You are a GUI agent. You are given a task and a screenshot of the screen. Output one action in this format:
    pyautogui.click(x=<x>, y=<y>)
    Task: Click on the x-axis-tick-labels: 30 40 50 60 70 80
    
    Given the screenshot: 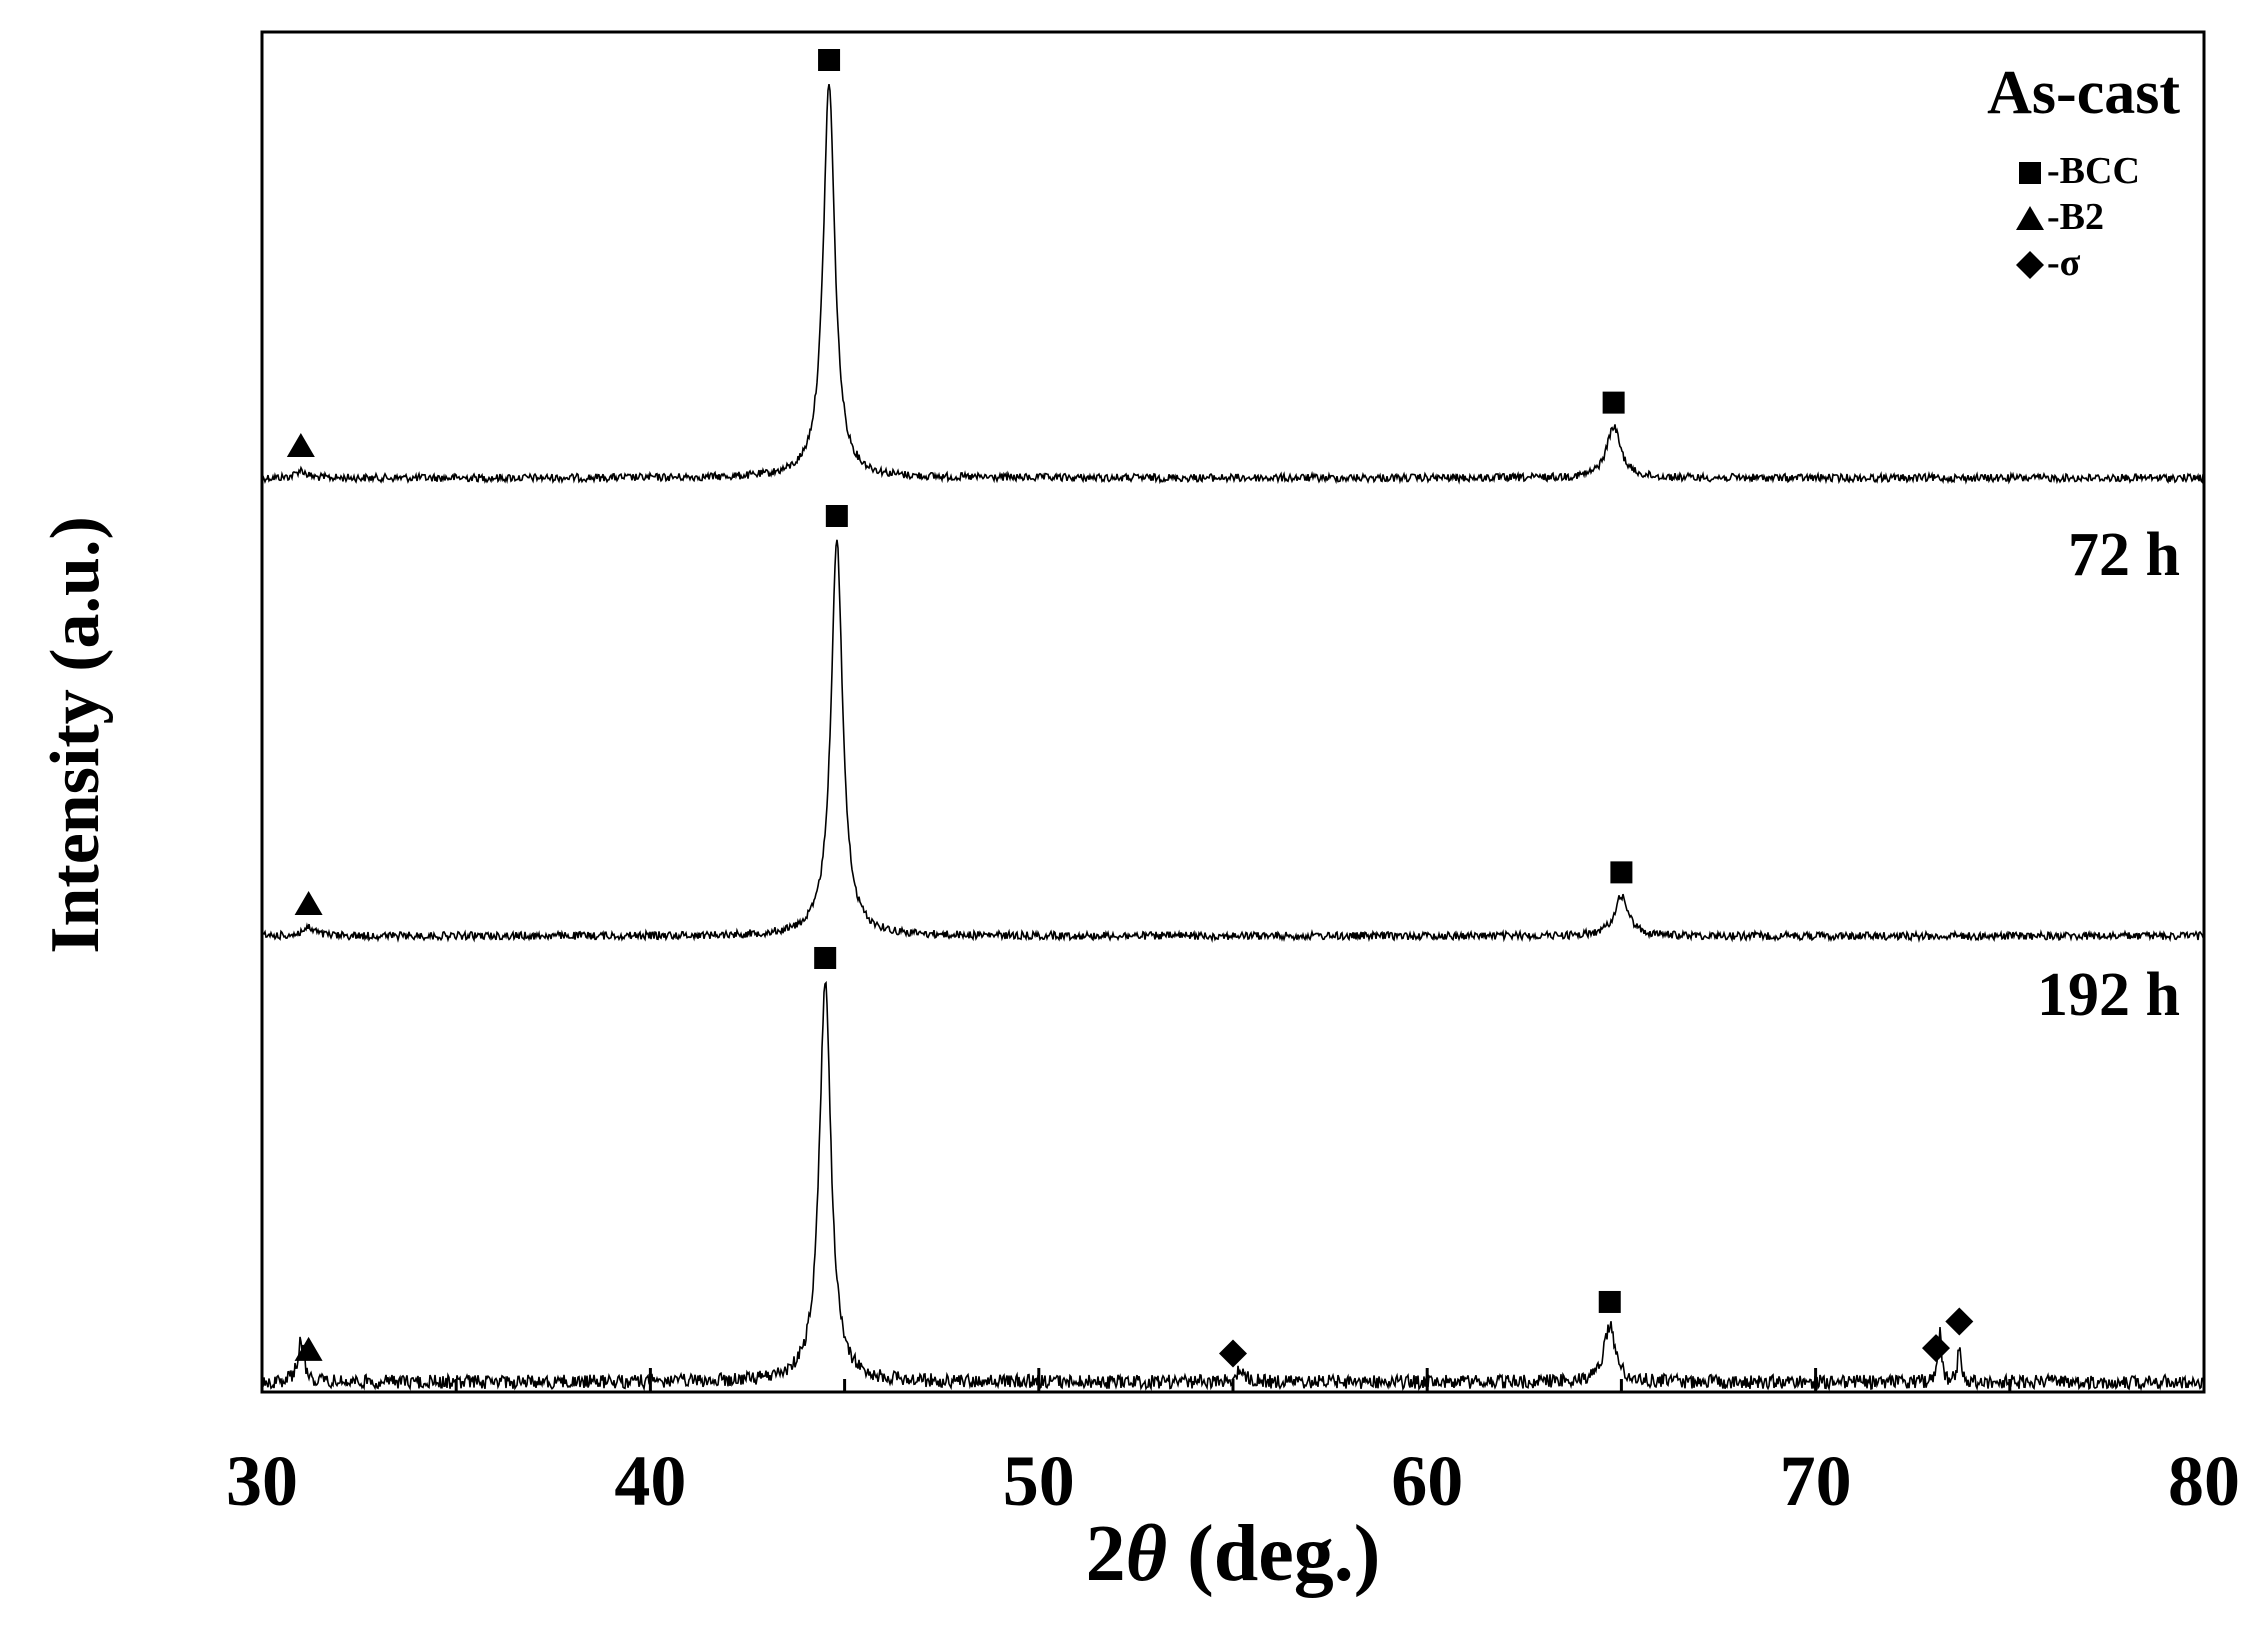 What is the action you would take?
    pyautogui.click(x=1233, y=1481)
    